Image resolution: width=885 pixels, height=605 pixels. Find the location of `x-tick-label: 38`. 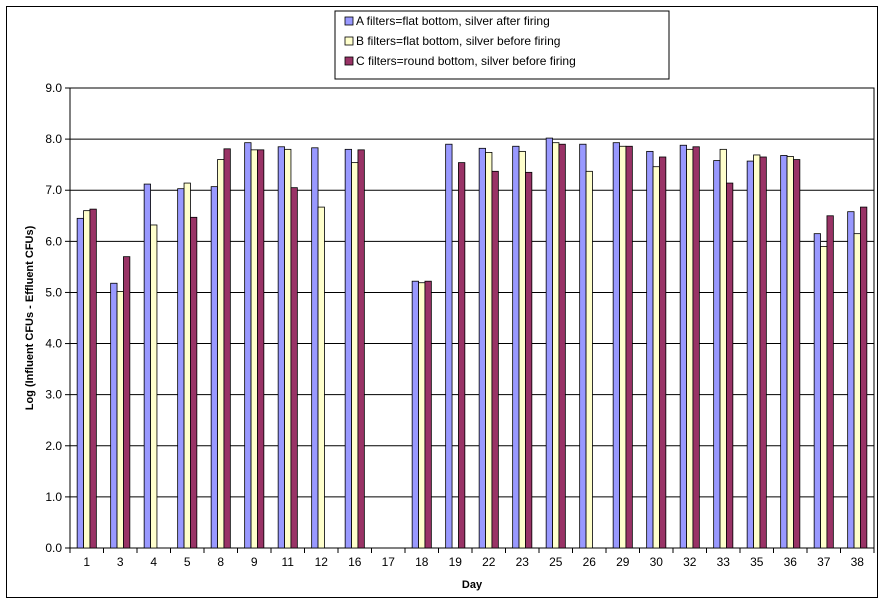

x-tick-label: 38 is located at coordinates (858, 562).